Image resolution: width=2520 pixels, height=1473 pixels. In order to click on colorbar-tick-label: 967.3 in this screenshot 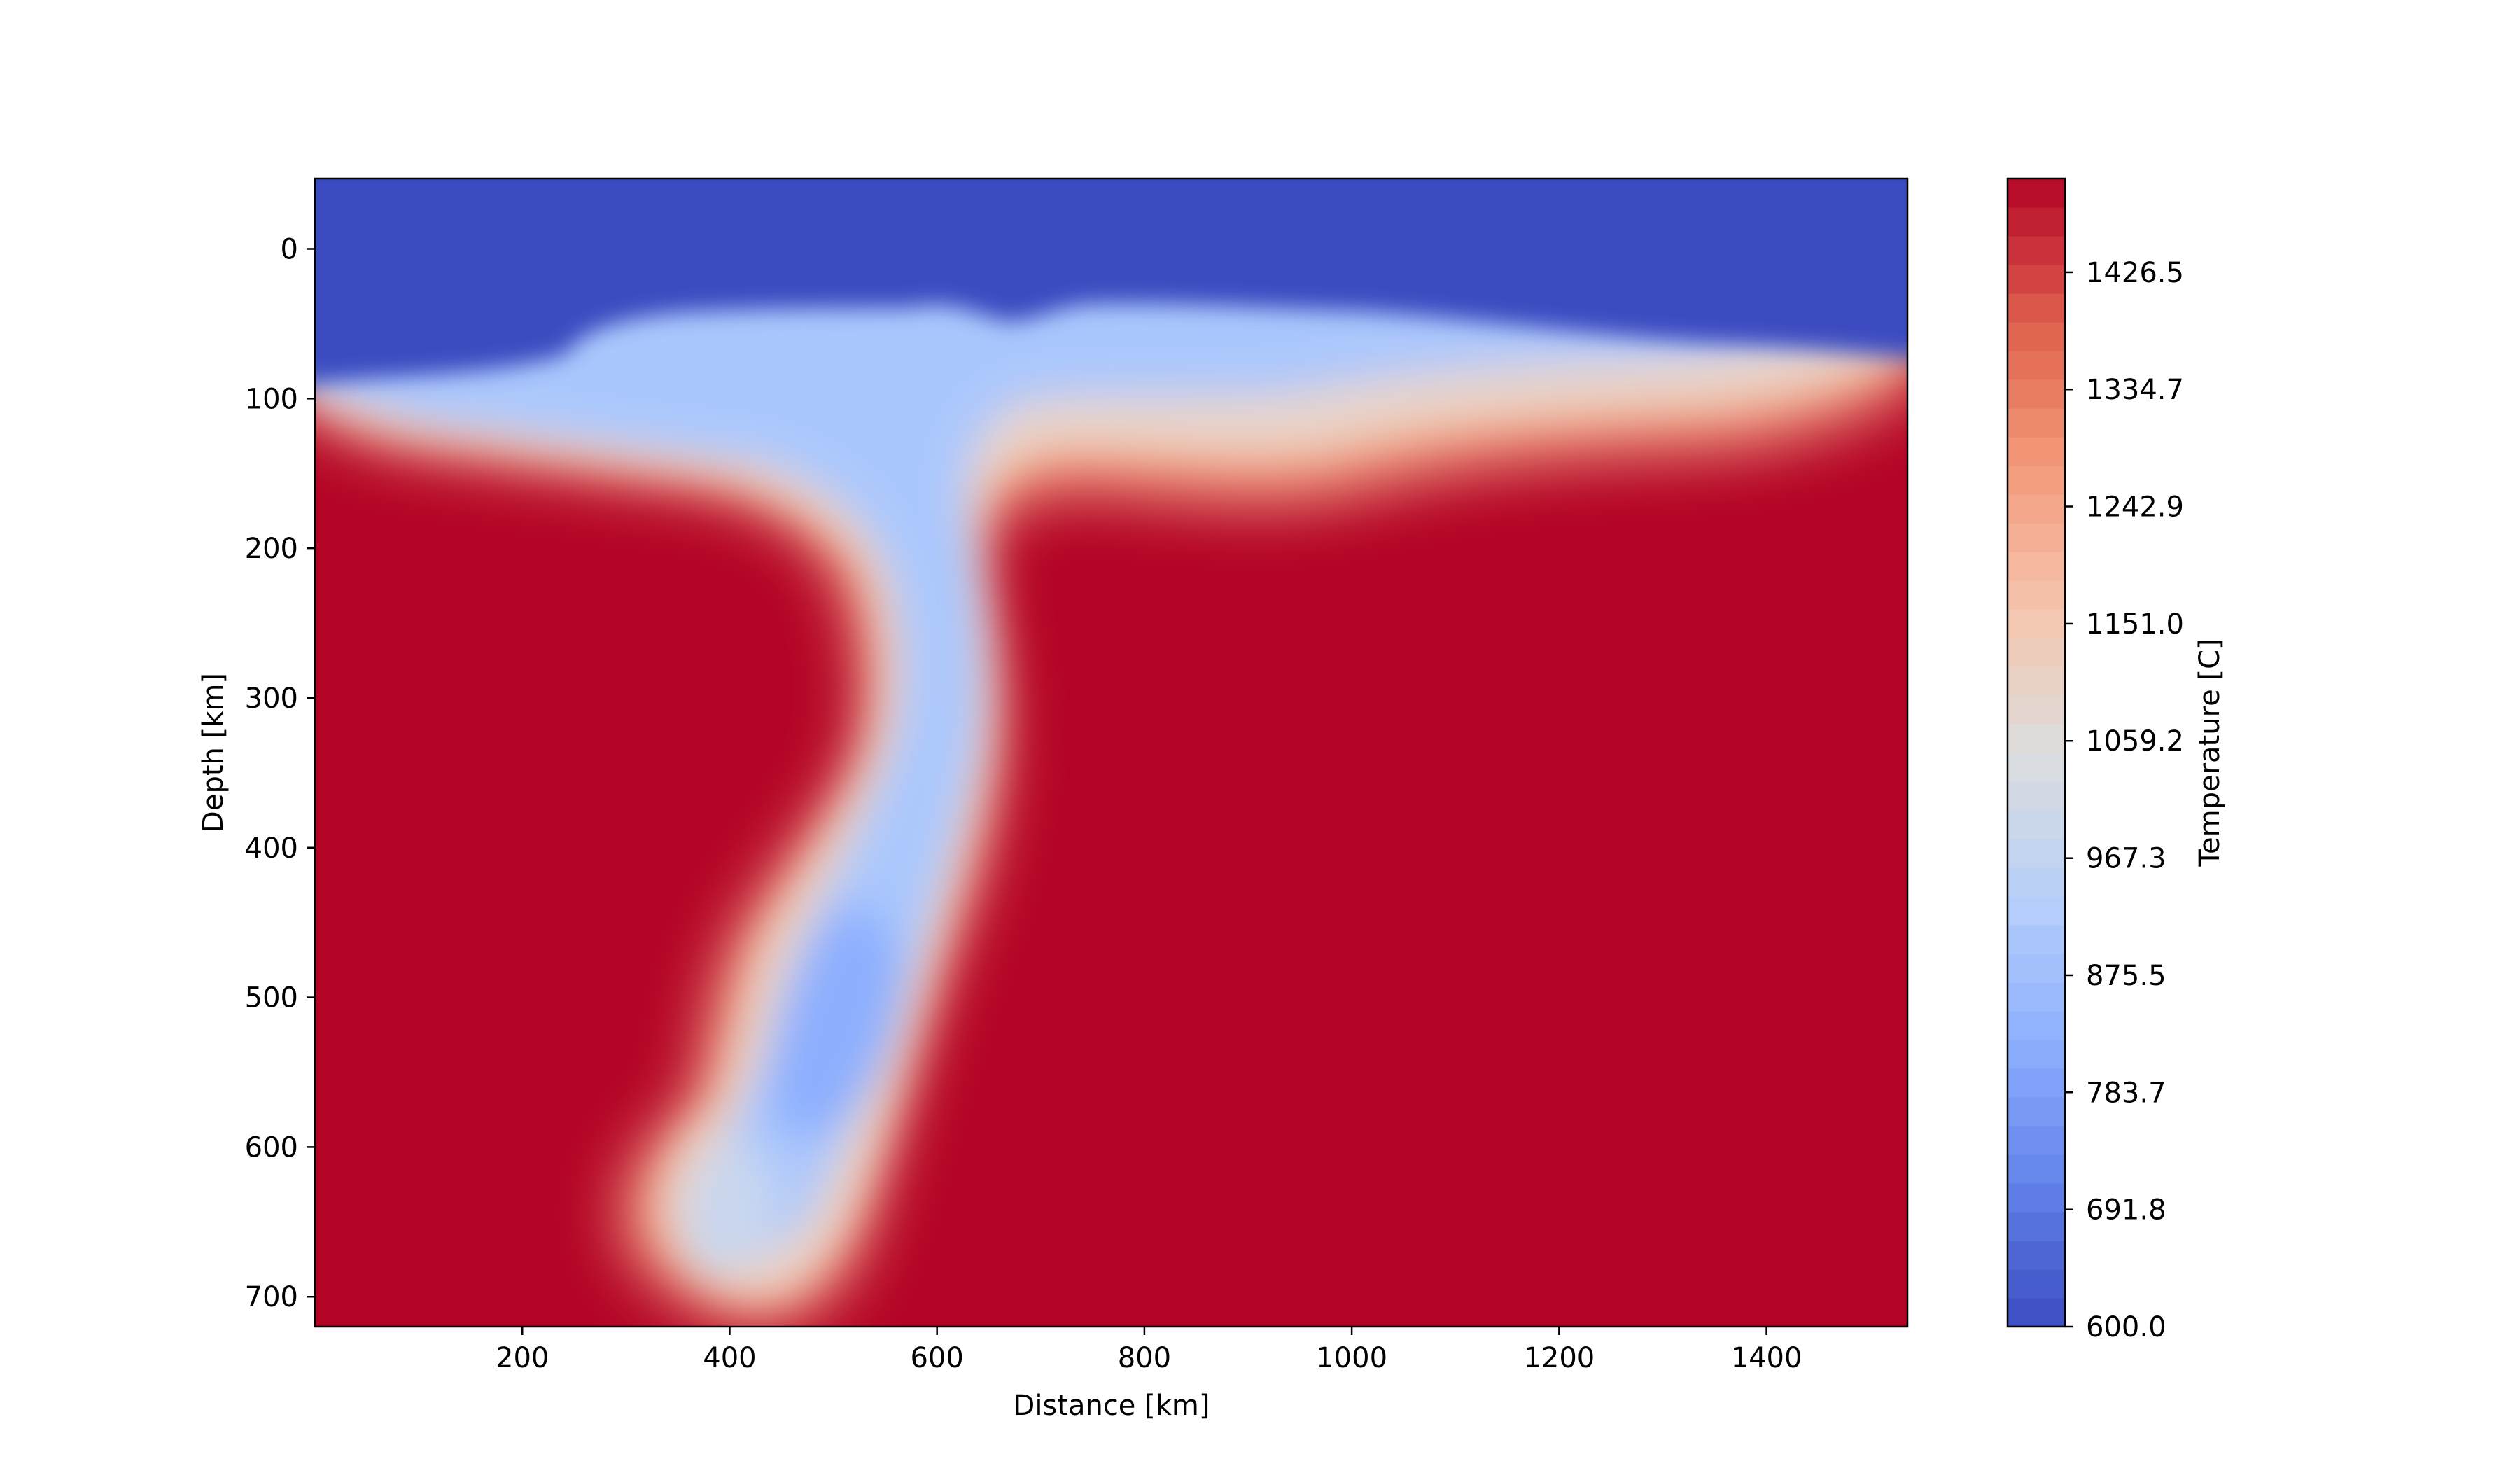, I will do `click(2126, 859)`.